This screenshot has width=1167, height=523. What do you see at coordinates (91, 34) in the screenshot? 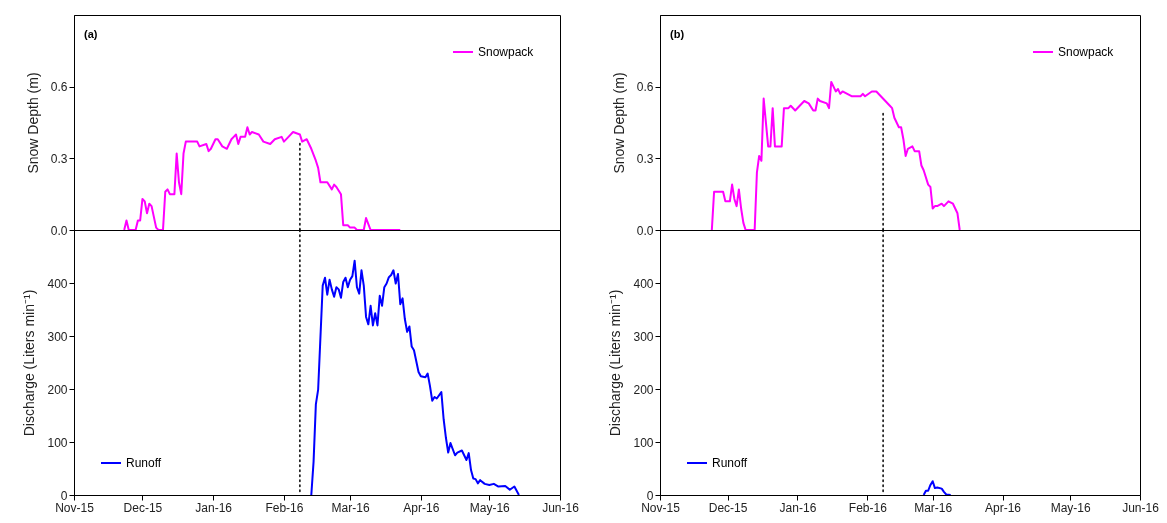
I see `annotation: (a)` at bounding box center [91, 34].